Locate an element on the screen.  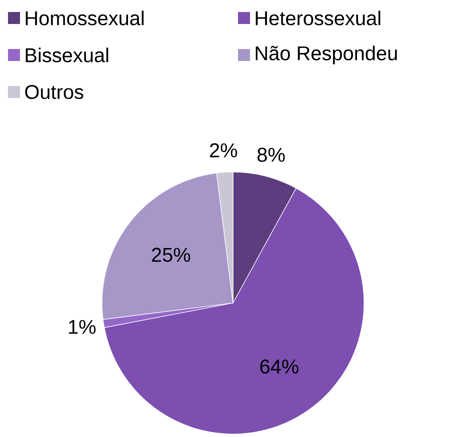
data-label: 1% is located at coordinates (82, 327).